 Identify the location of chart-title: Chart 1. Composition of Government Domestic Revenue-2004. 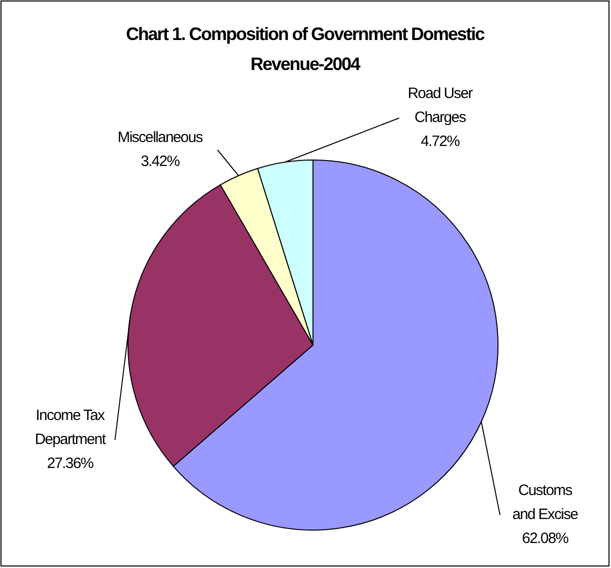
(306, 49).